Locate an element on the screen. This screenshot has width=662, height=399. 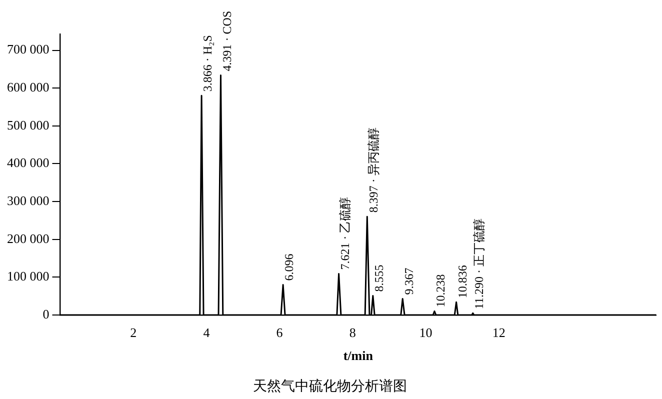
x-tick-label: 2 is located at coordinates (133, 332).